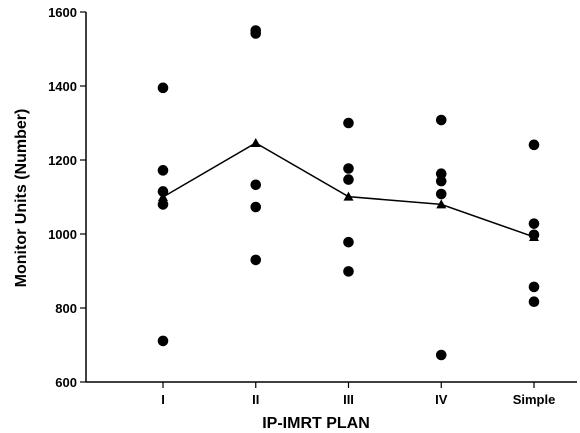 This screenshot has height=433, width=580. What do you see at coordinates (163, 399) in the screenshot?
I see `x-tick-label: I` at bounding box center [163, 399].